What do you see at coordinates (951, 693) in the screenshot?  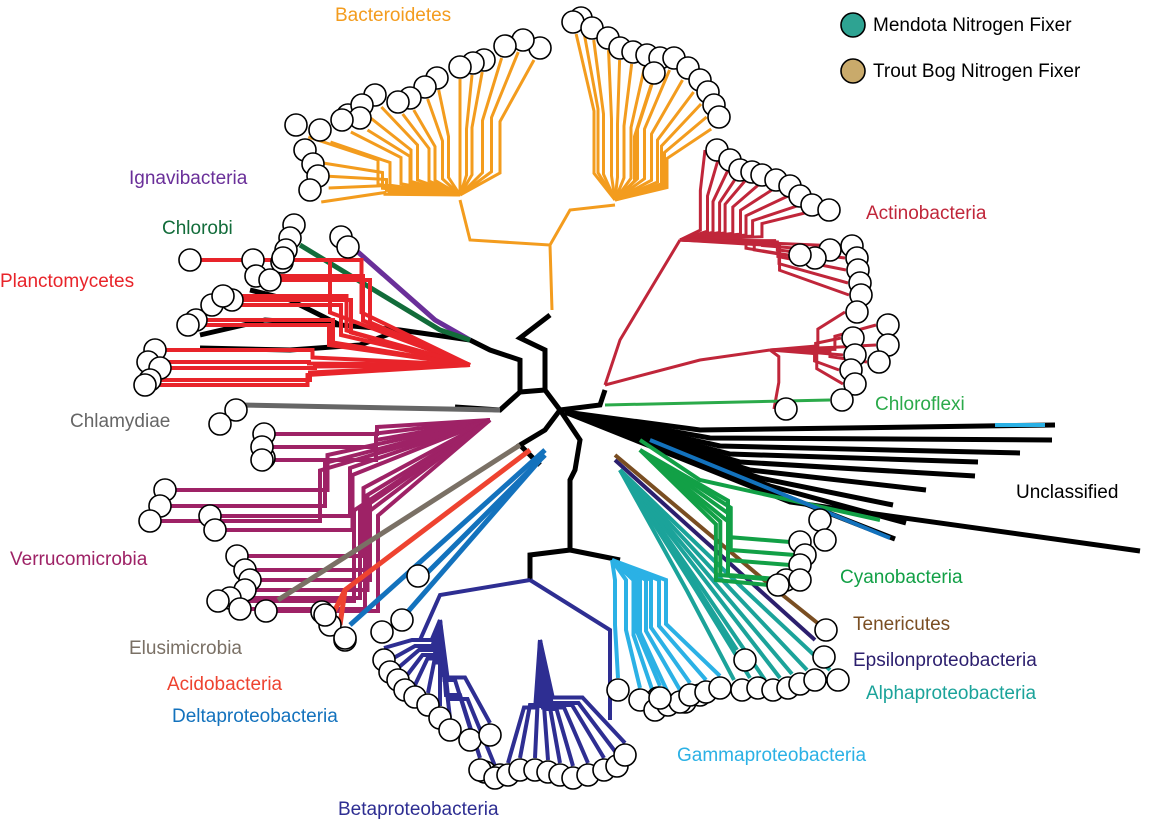 I see `clade-label-alphaproteobacteria: Alphaproteobacteria` at bounding box center [951, 693].